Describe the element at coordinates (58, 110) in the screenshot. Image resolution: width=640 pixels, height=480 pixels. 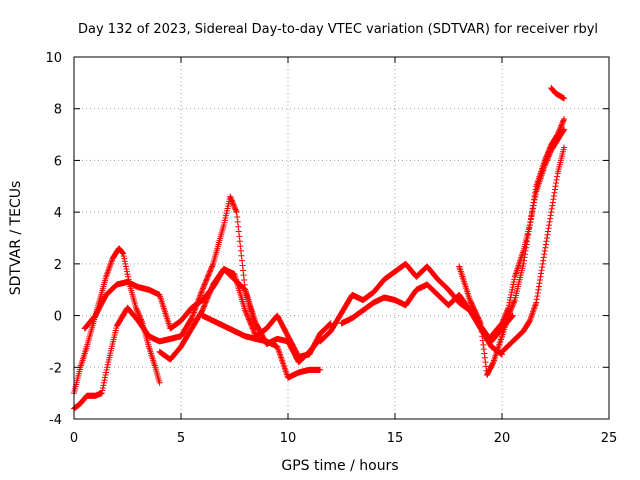
I see `y-tick-label: 8` at that location.